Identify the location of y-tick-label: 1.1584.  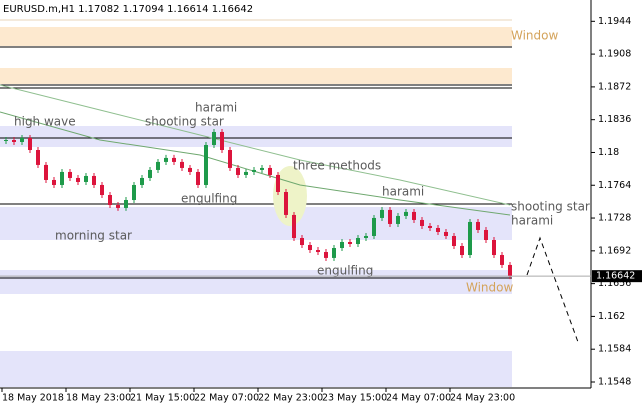
(614, 349).